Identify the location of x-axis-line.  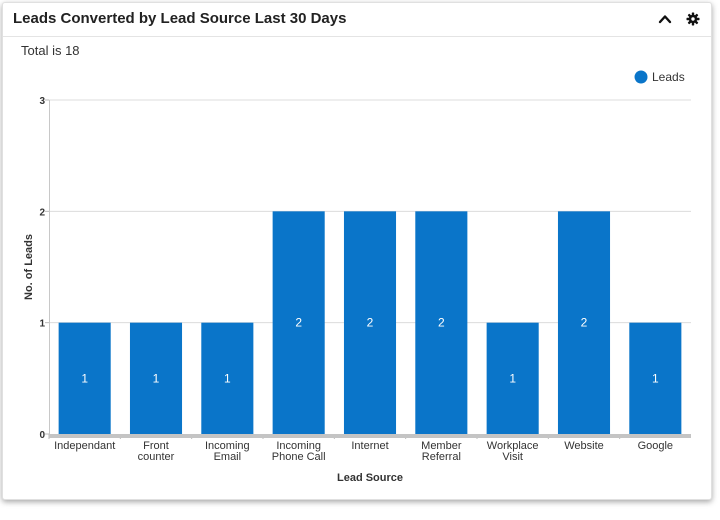
(370, 436).